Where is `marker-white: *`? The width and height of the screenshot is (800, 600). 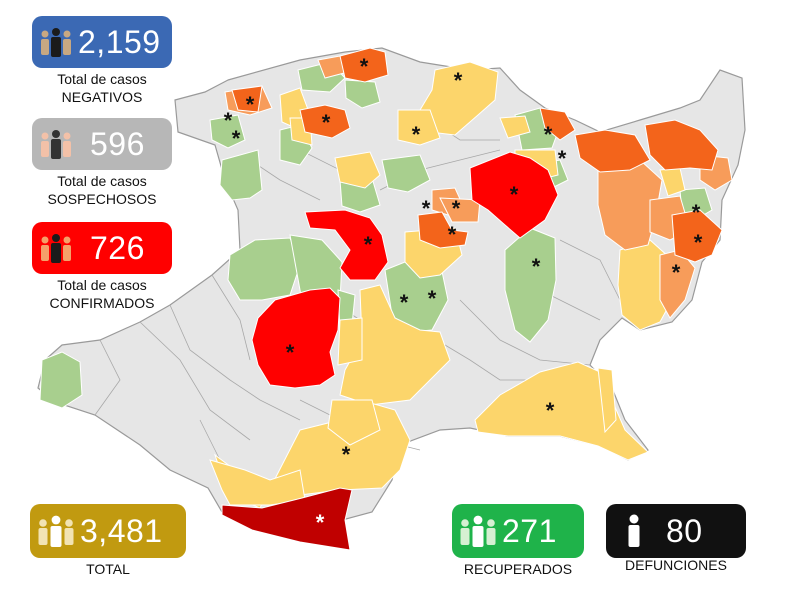
marker-white: * is located at coordinates (320, 522).